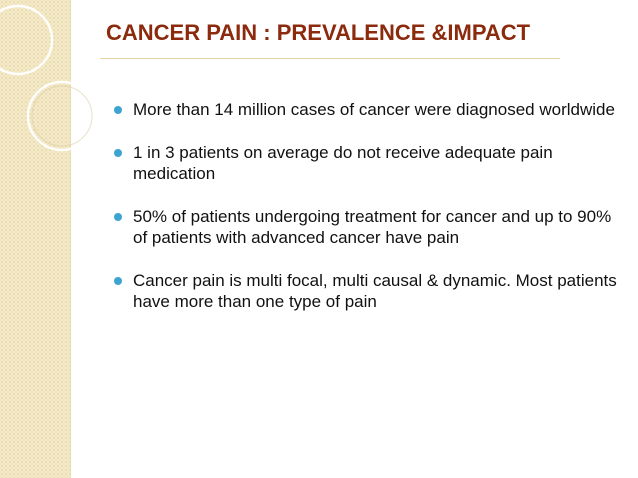 This screenshot has width=638, height=478. I want to click on slide-title: CANCER PAIN : PREVALENCE &IMPACT, so click(318, 32).